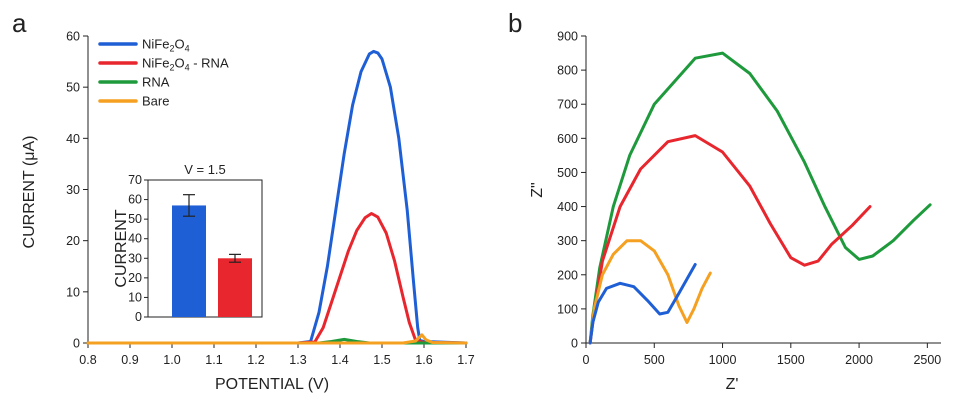  I want to click on chart-a-x-tick-label: 1.5, so click(381, 360).